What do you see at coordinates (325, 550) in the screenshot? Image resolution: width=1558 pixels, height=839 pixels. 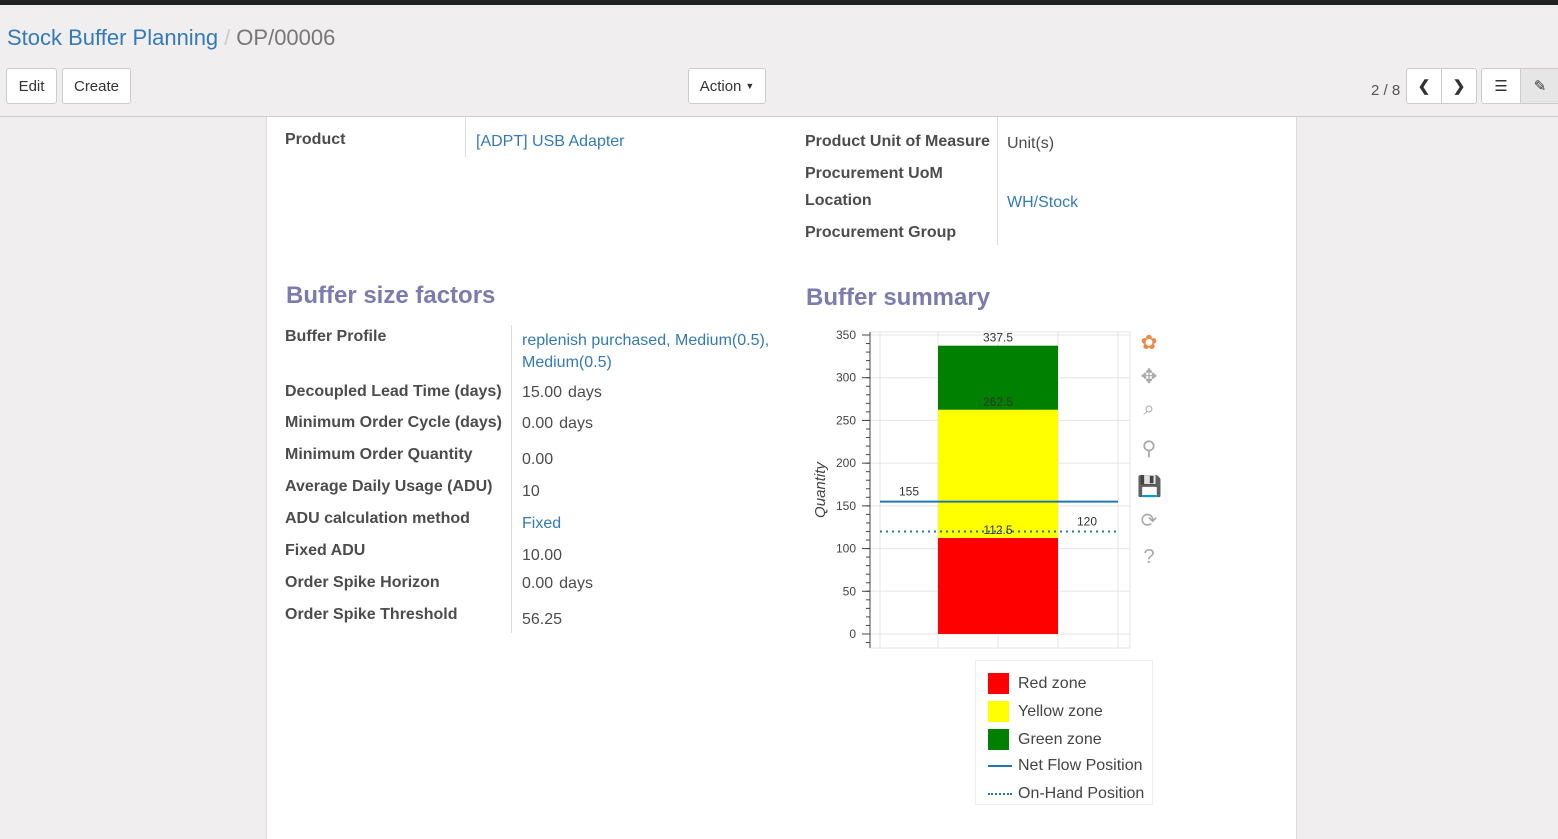 I see `factor-label: Fixed ADU` at bounding box center [325, 550].